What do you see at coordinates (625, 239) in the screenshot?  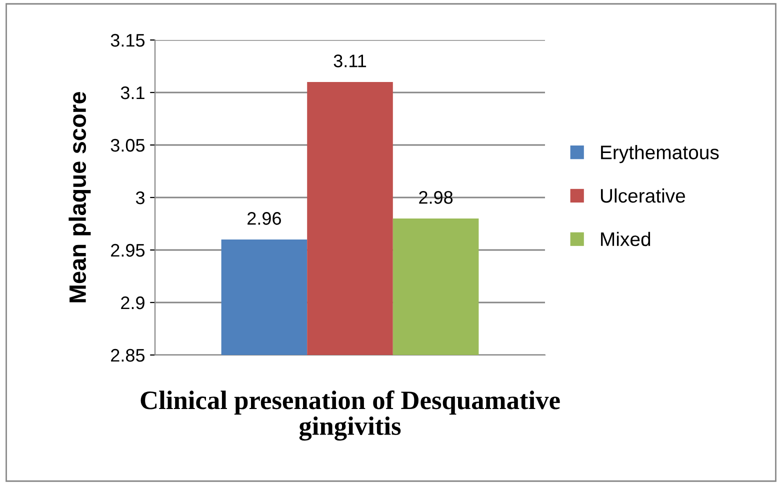 I see `legend-label: Mixed` at bounding box center [625, 239].